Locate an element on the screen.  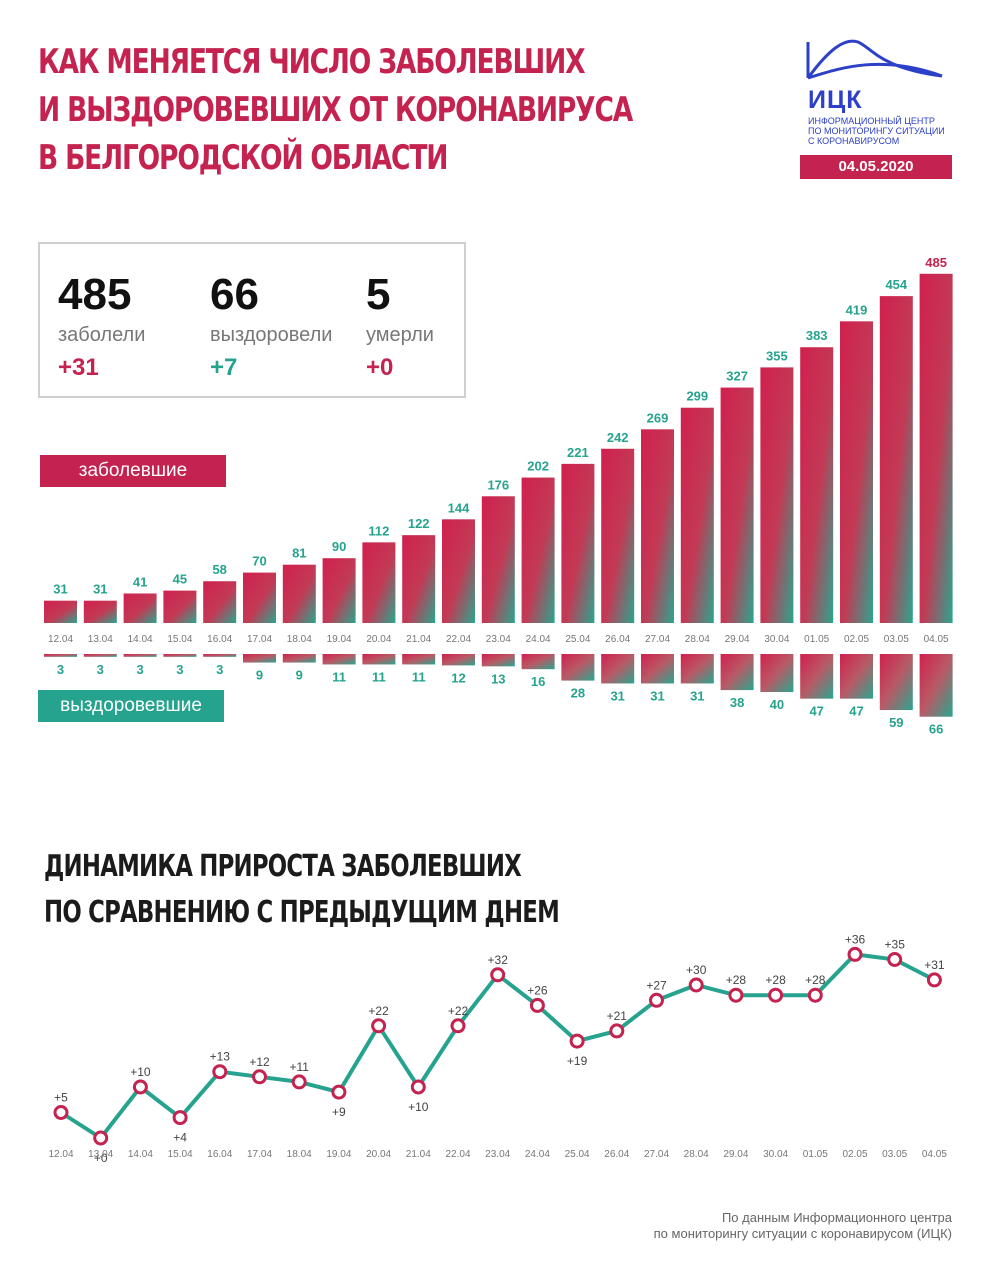
bar-recovered-19.04 is located at coordinates (339, 659).